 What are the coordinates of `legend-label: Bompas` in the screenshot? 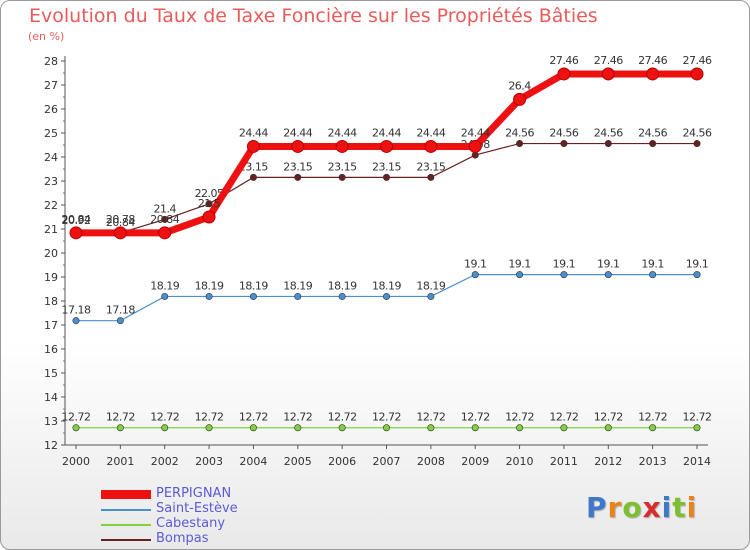 It's located at (182, 538).